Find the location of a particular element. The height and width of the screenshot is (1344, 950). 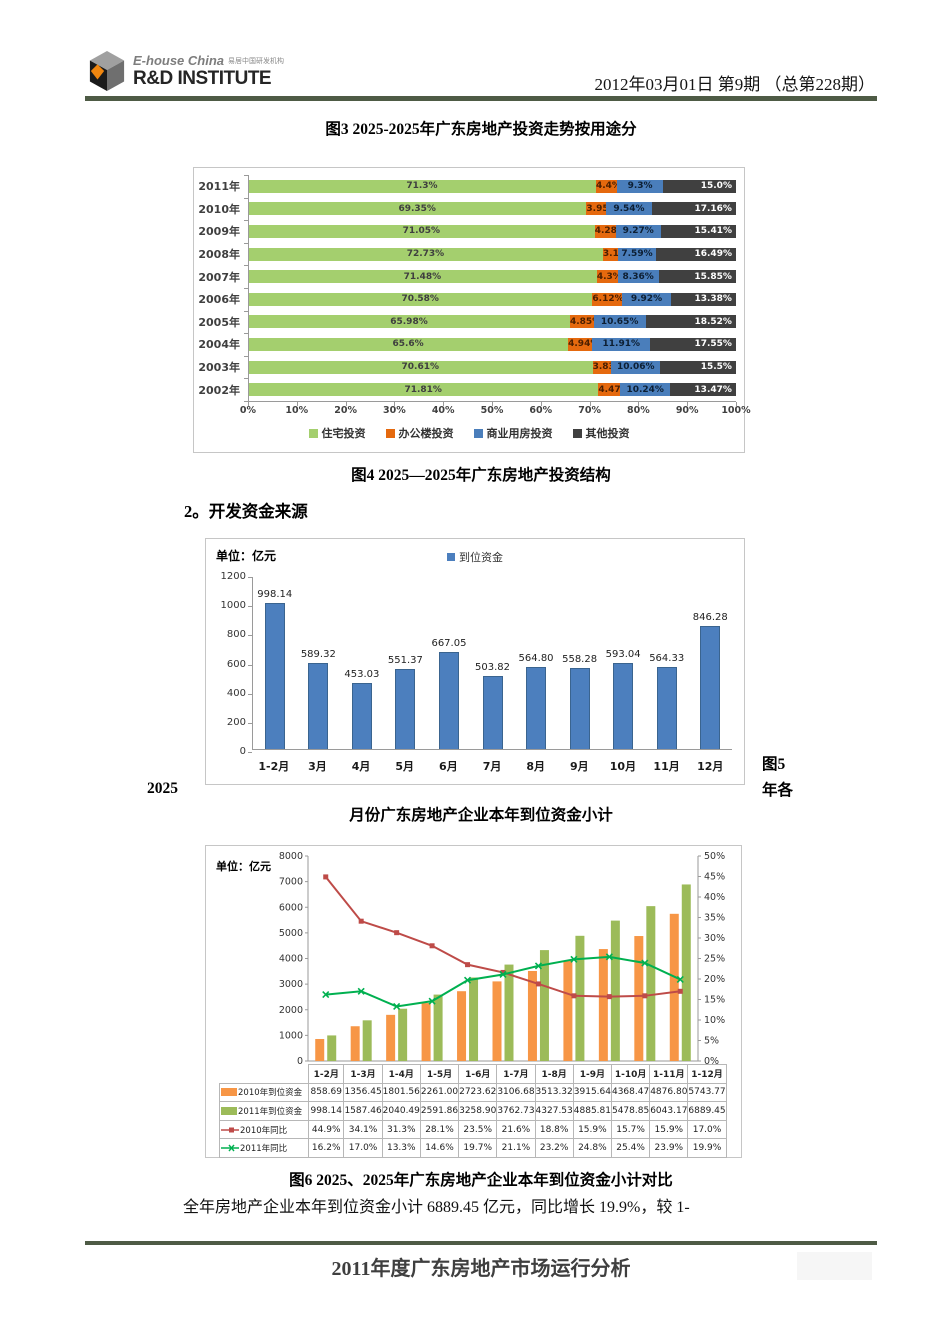

axis-label: 7000 is located at coordinates (291, 882).